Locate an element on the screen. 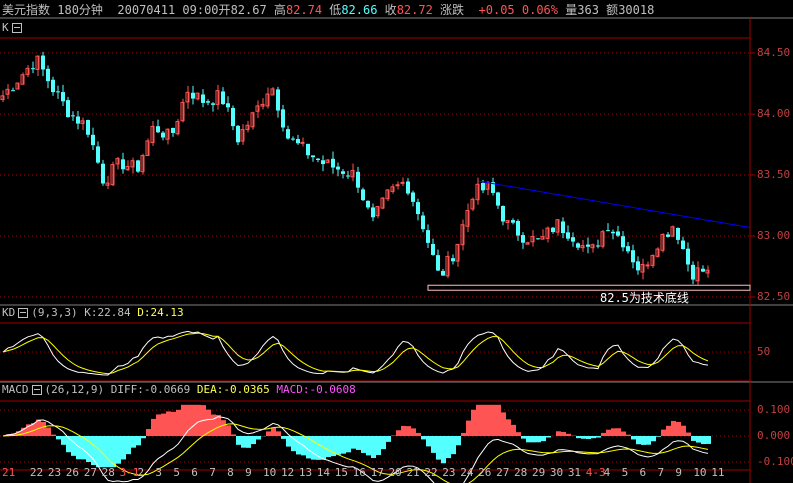  high-label: 高 is located at coordinates (279, 10).